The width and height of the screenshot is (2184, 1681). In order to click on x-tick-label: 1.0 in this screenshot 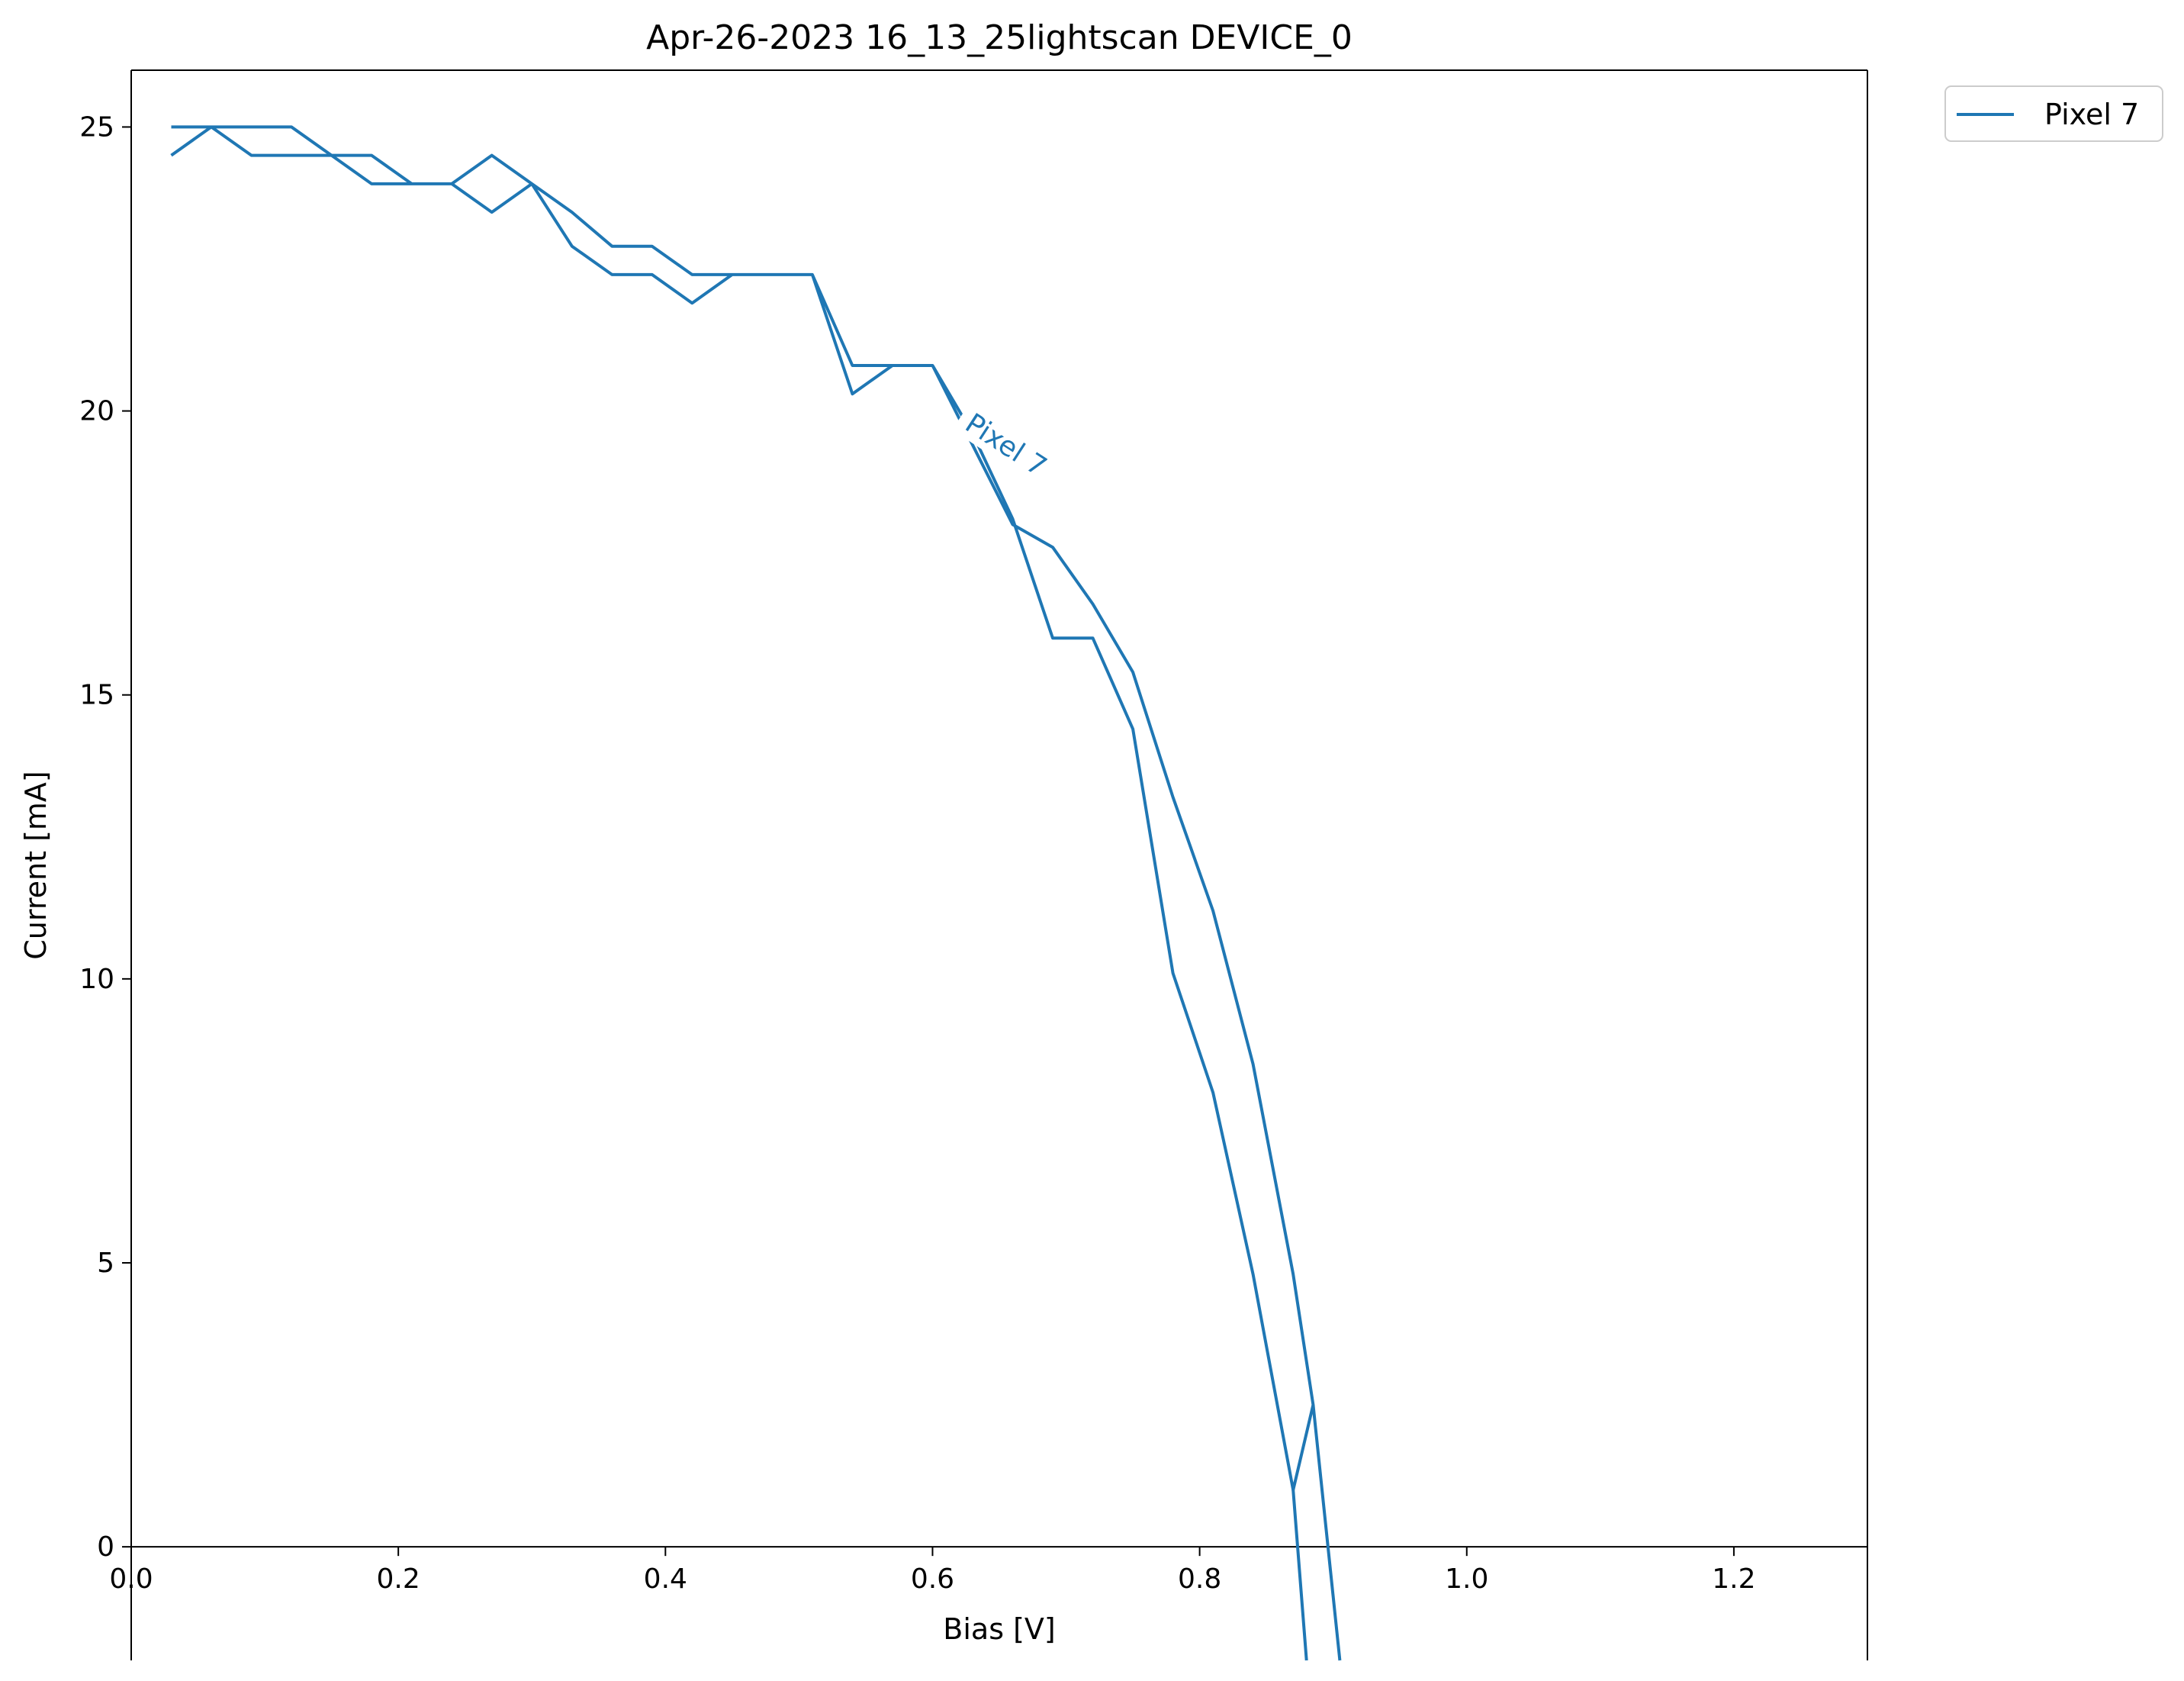, I will do `click(1466, 1579)`.